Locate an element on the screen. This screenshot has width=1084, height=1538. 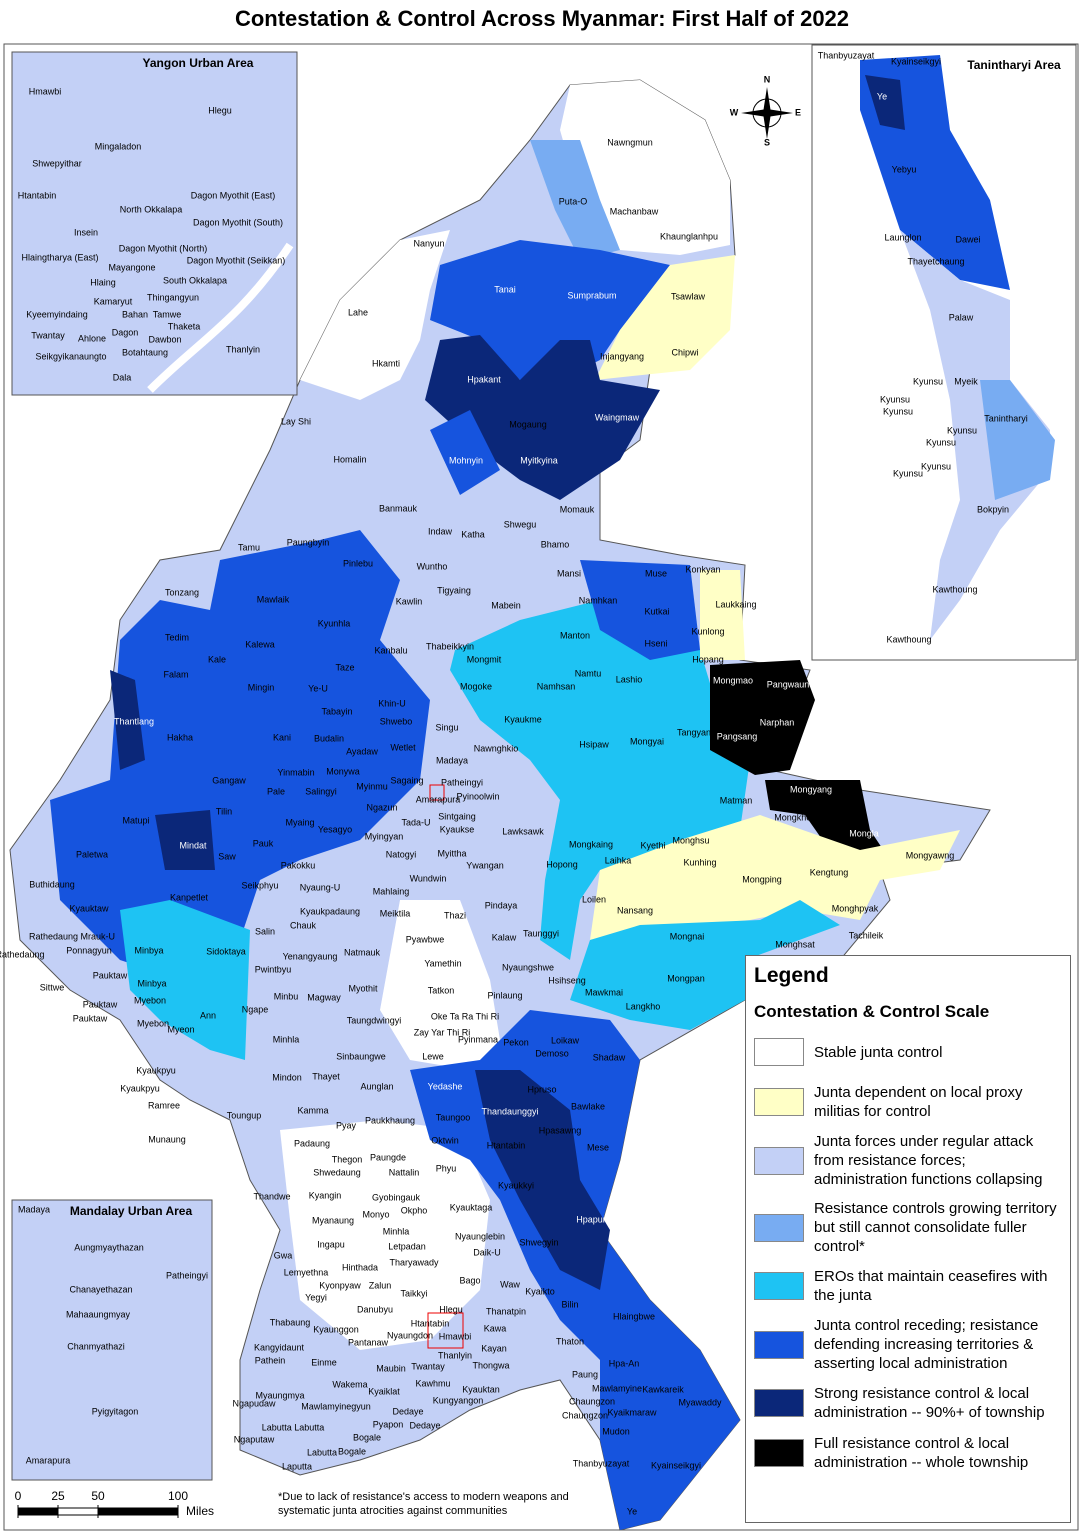
place-label: Zalun is located at coordinates (380, 1285).